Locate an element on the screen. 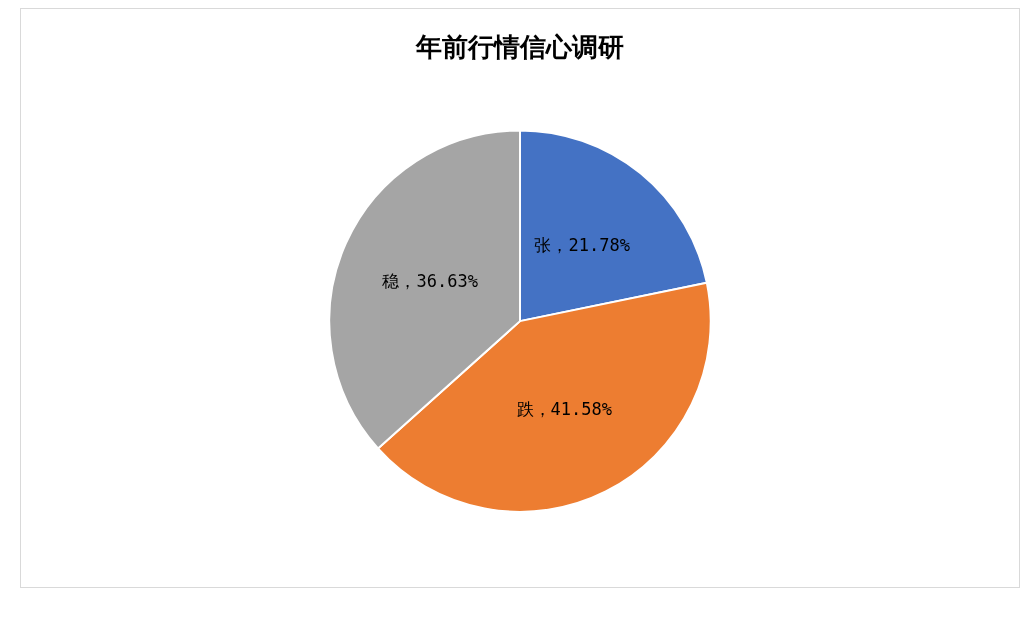 The height and width of the screenshot is (618, 1024). slice-label: 跌 is located at coordinates (525, 408).